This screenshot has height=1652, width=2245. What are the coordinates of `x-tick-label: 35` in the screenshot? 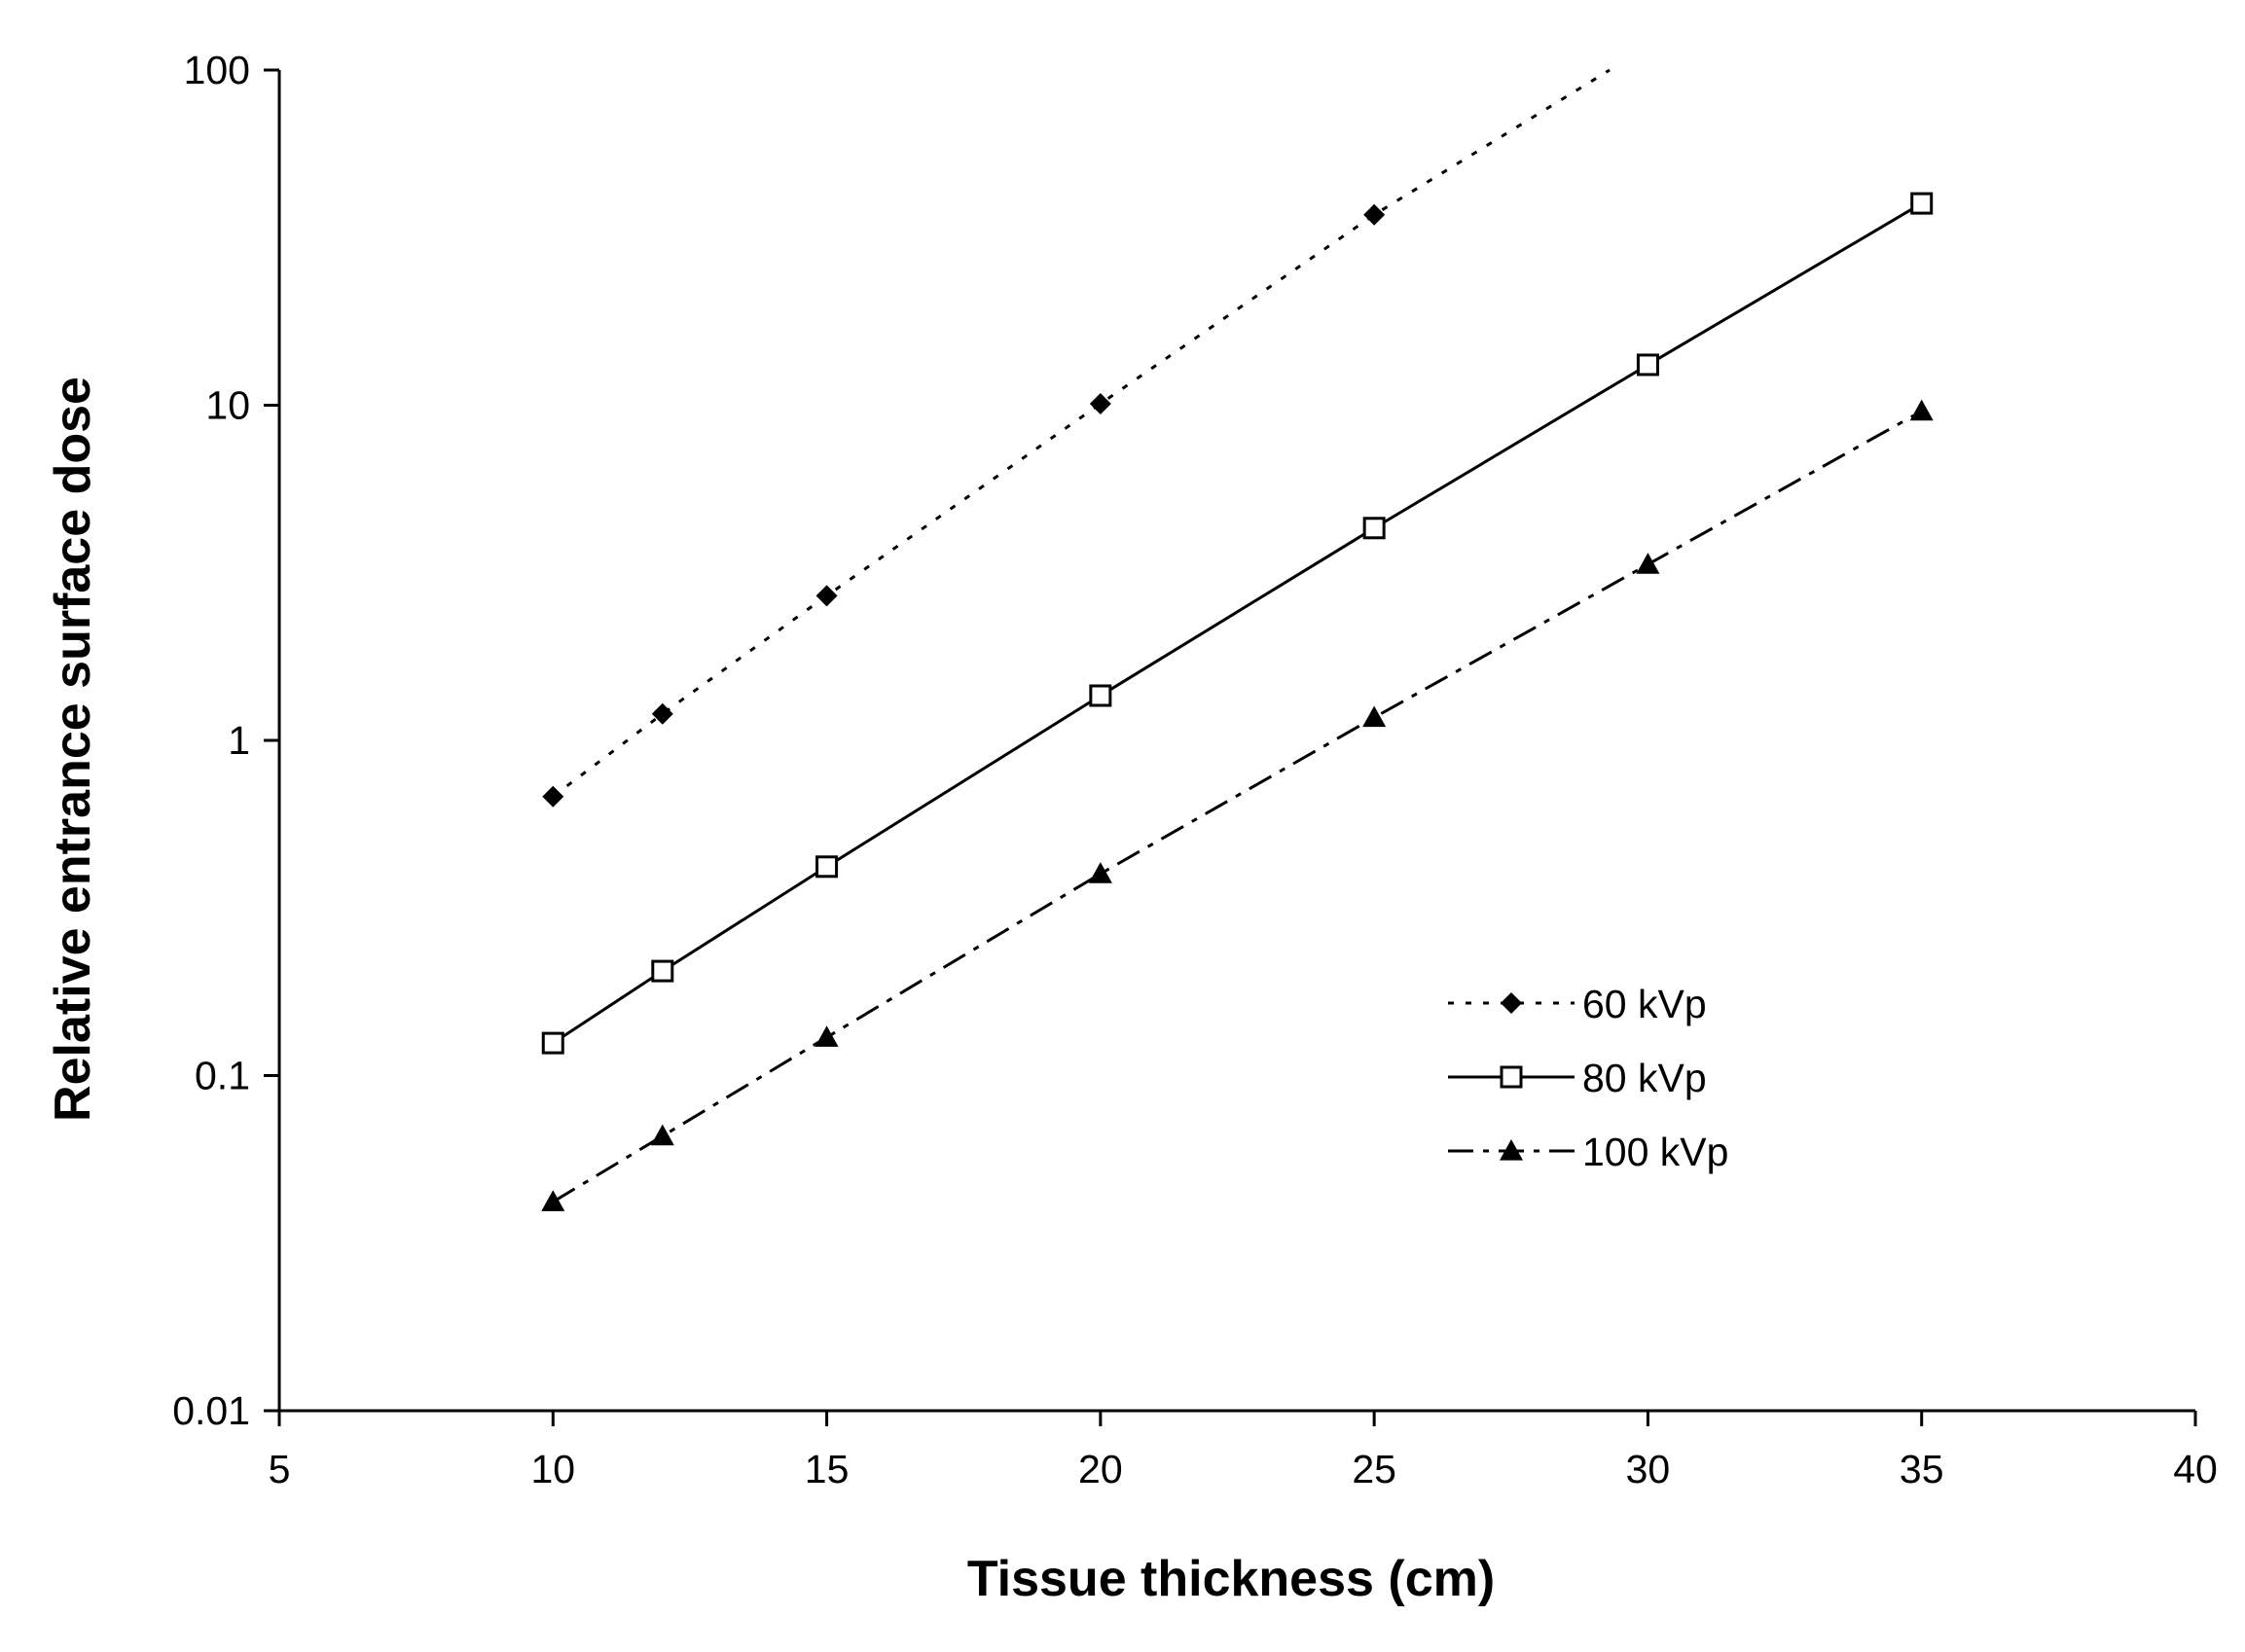 It's located at (1922, 1469).